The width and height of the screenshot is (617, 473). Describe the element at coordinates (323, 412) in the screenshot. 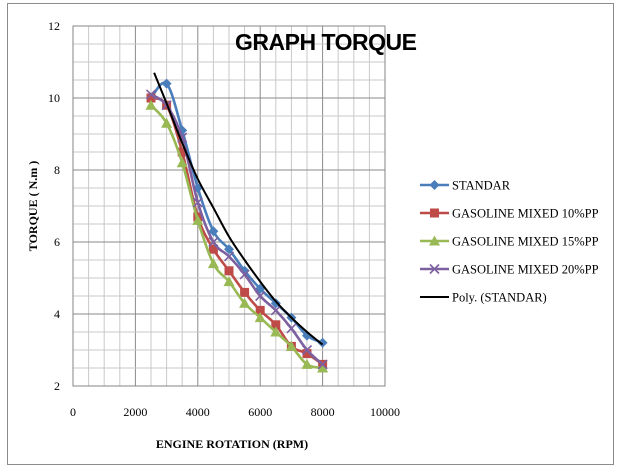

I see `x-tick-label: 8000` at that location.